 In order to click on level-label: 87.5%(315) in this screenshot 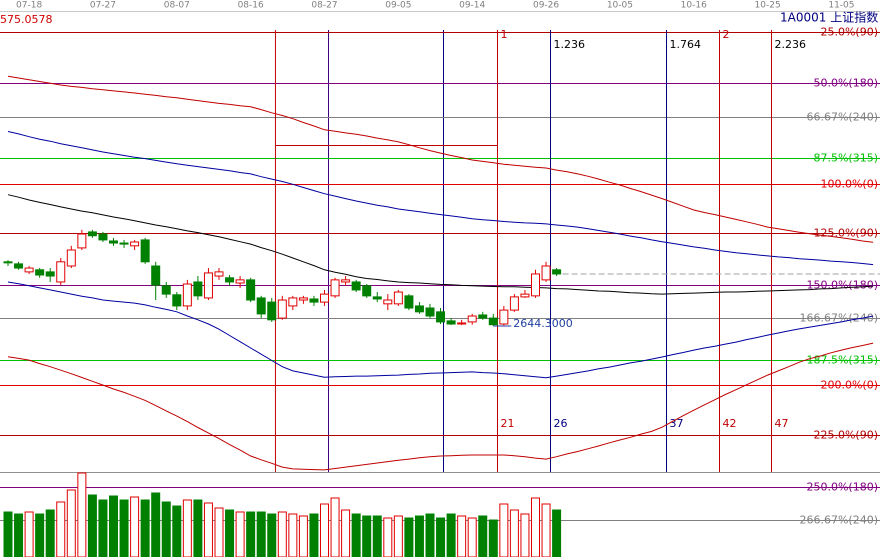, I will do `click(845, 158)`.